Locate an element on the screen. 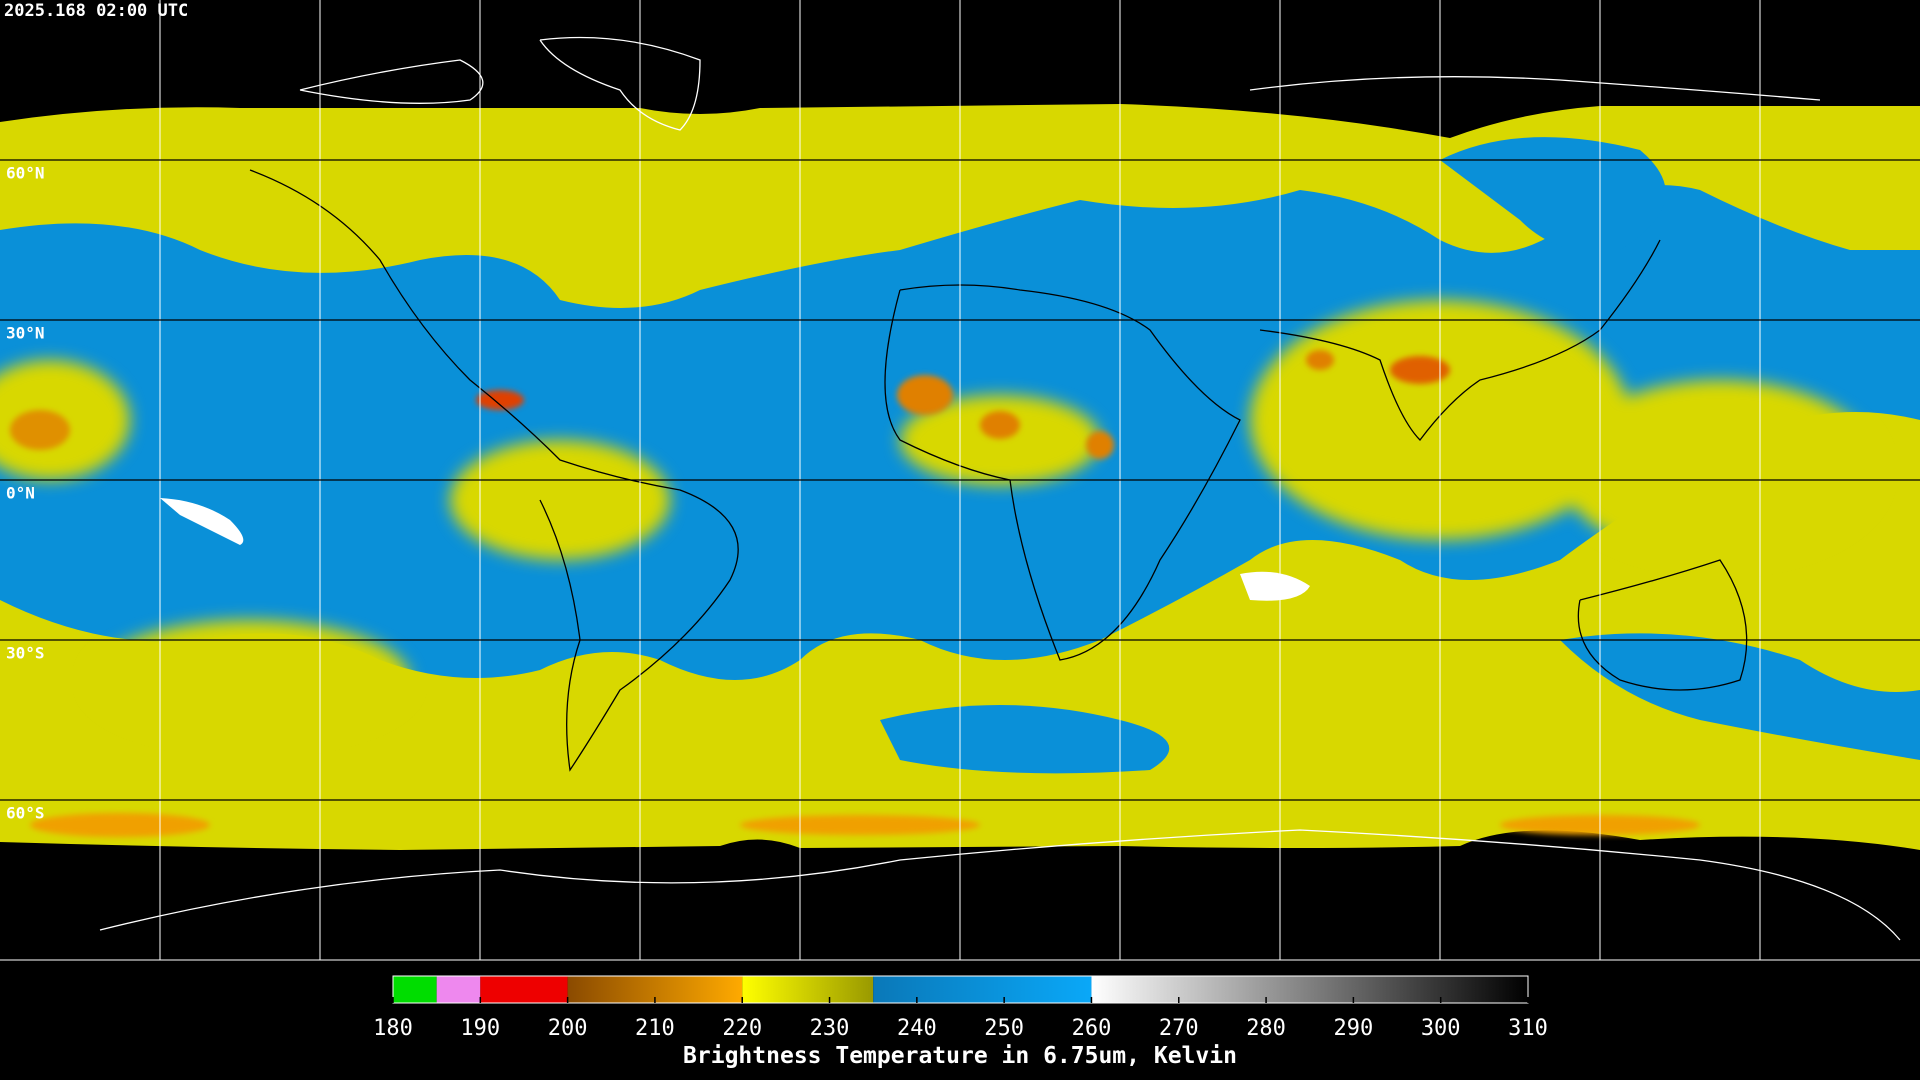  colorbar-tick-label: 190 is located at coordinates (480, 1028).